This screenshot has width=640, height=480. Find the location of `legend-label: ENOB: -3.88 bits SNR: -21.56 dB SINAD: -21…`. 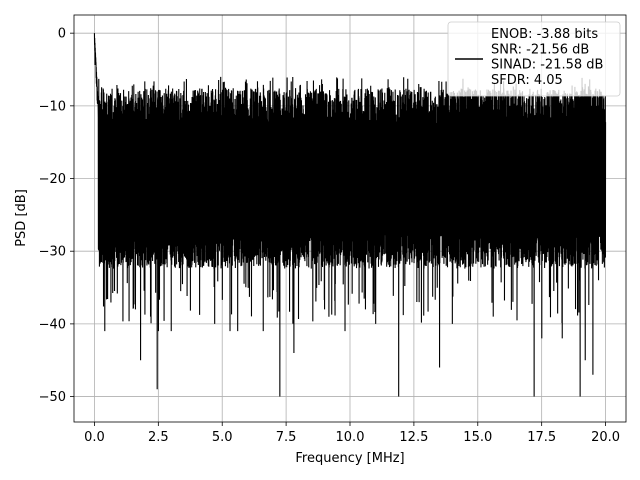

legend-label: ENOB: -3.88 bits SNR: -21.56 dB SINAD: -21… is located at coordinates (547, 57).